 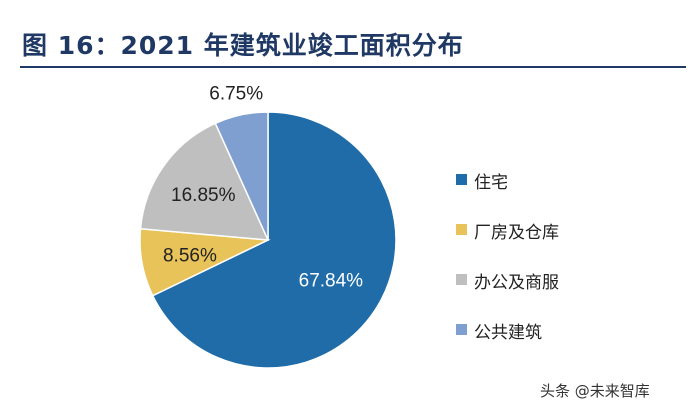 I want to click on data-label-3: 16.85%, so click(x=203, y=195).